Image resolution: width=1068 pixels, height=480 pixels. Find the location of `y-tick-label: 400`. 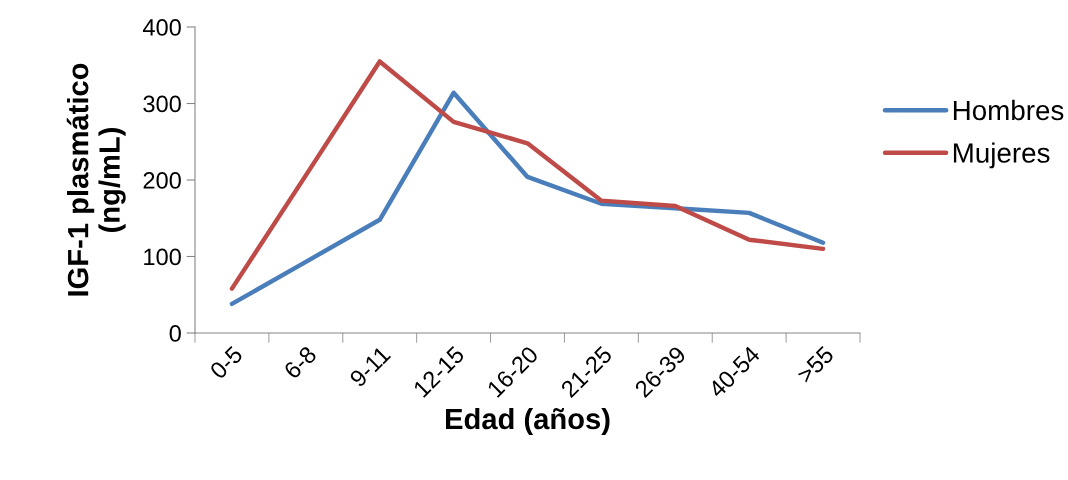

y-tick-label: 400 is located at coordinates (161, 27).